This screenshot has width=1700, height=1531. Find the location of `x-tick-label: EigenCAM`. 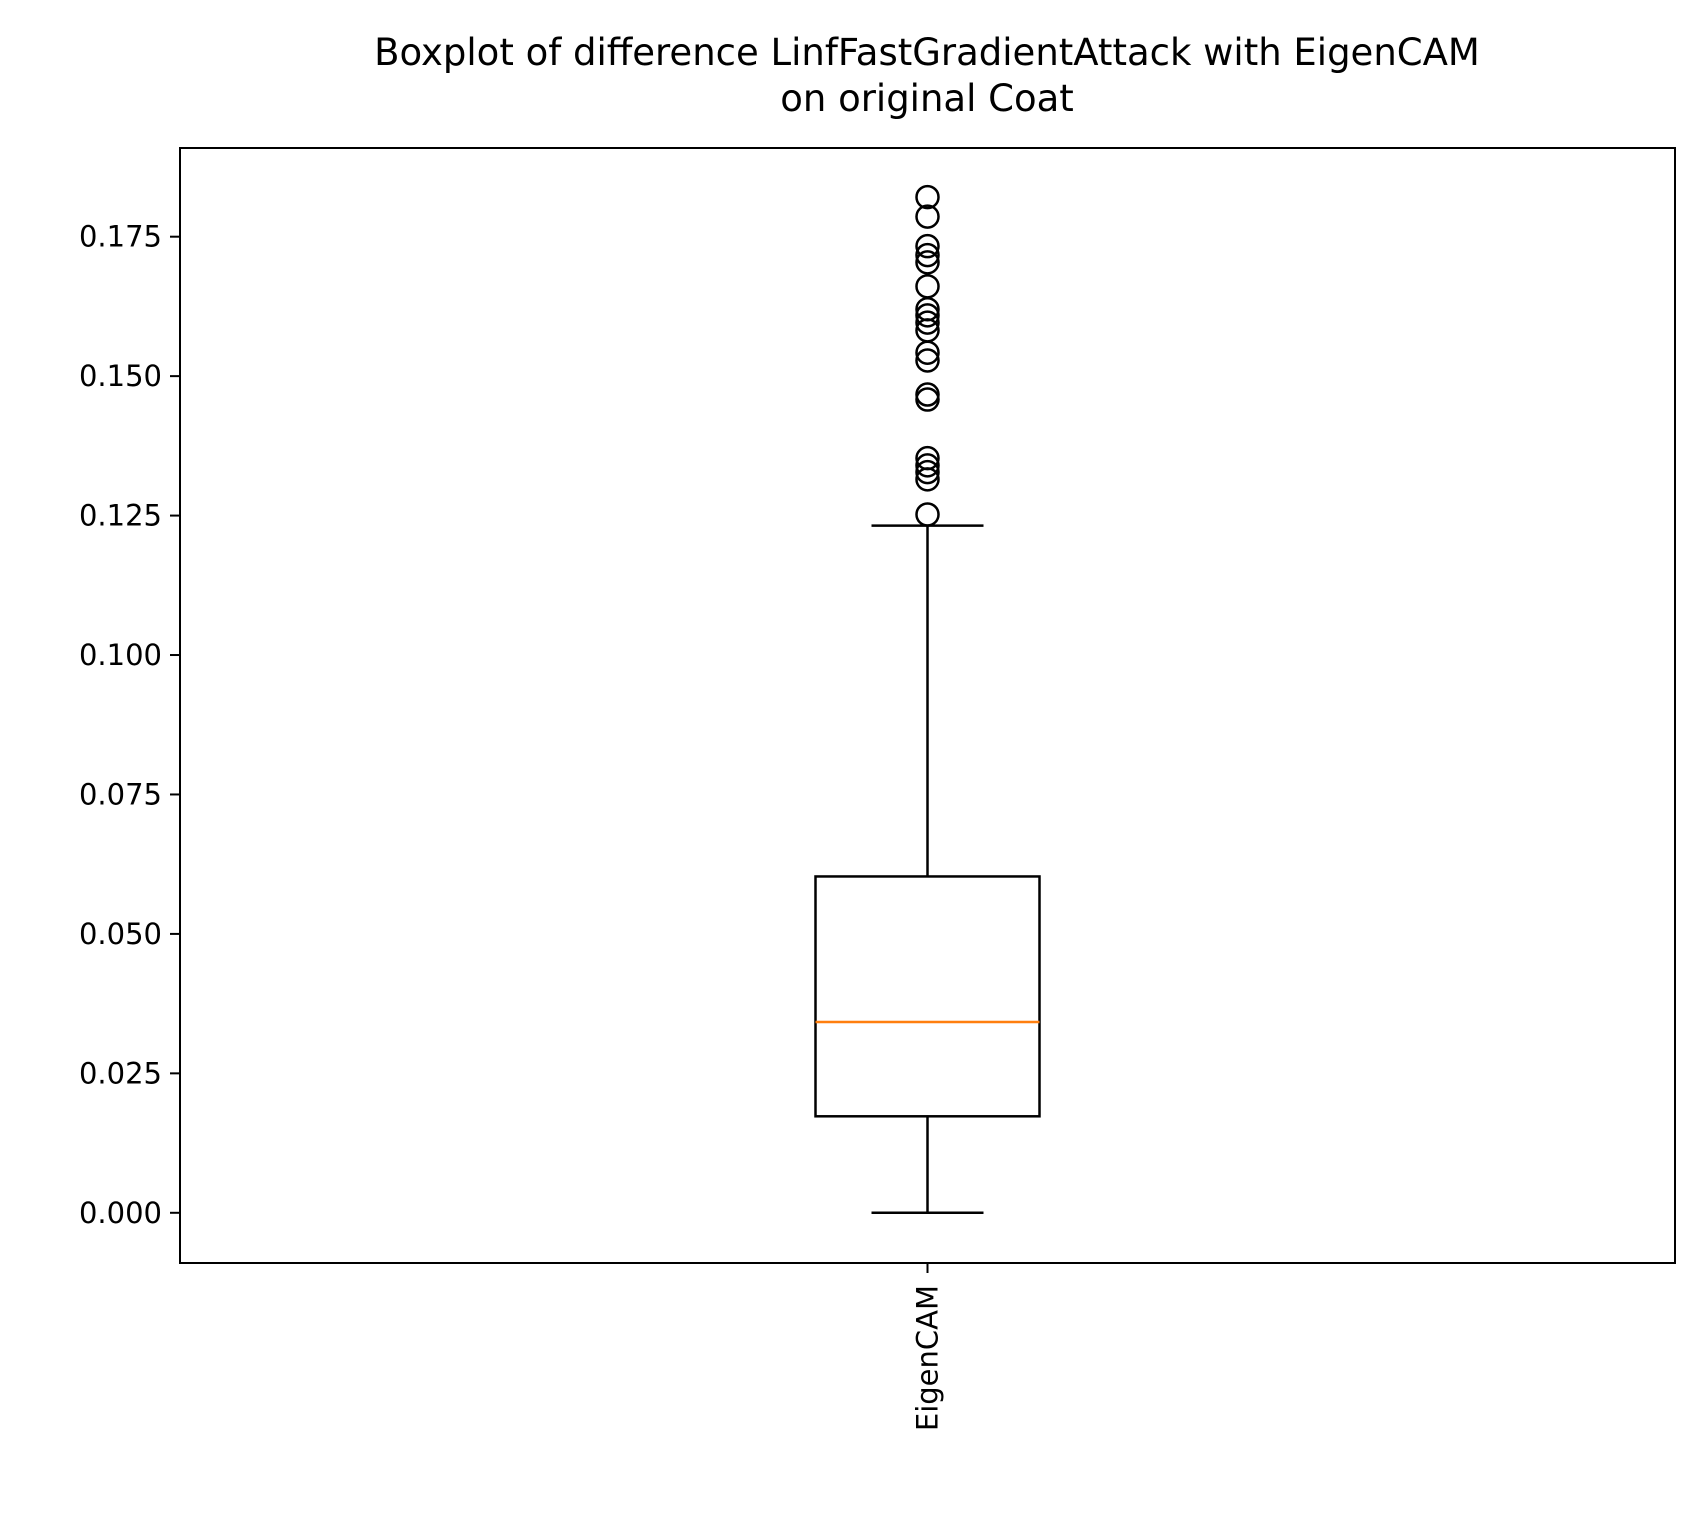

x-tick-label: EigenCAM is located at coordinates (928, 1358).